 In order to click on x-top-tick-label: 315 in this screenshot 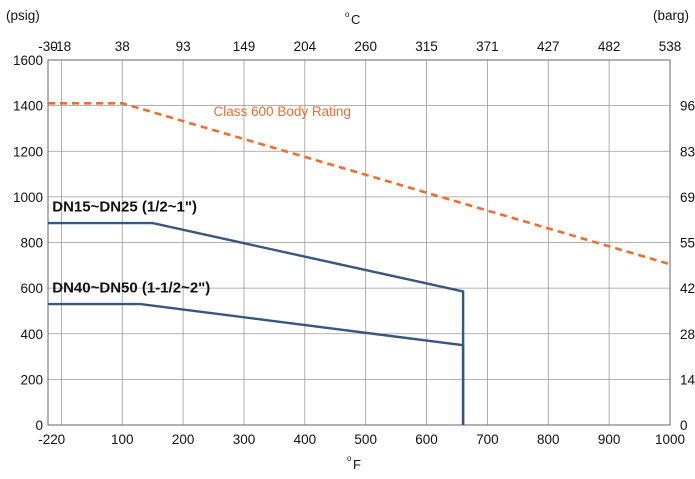, I will do `click(426, 46)`.